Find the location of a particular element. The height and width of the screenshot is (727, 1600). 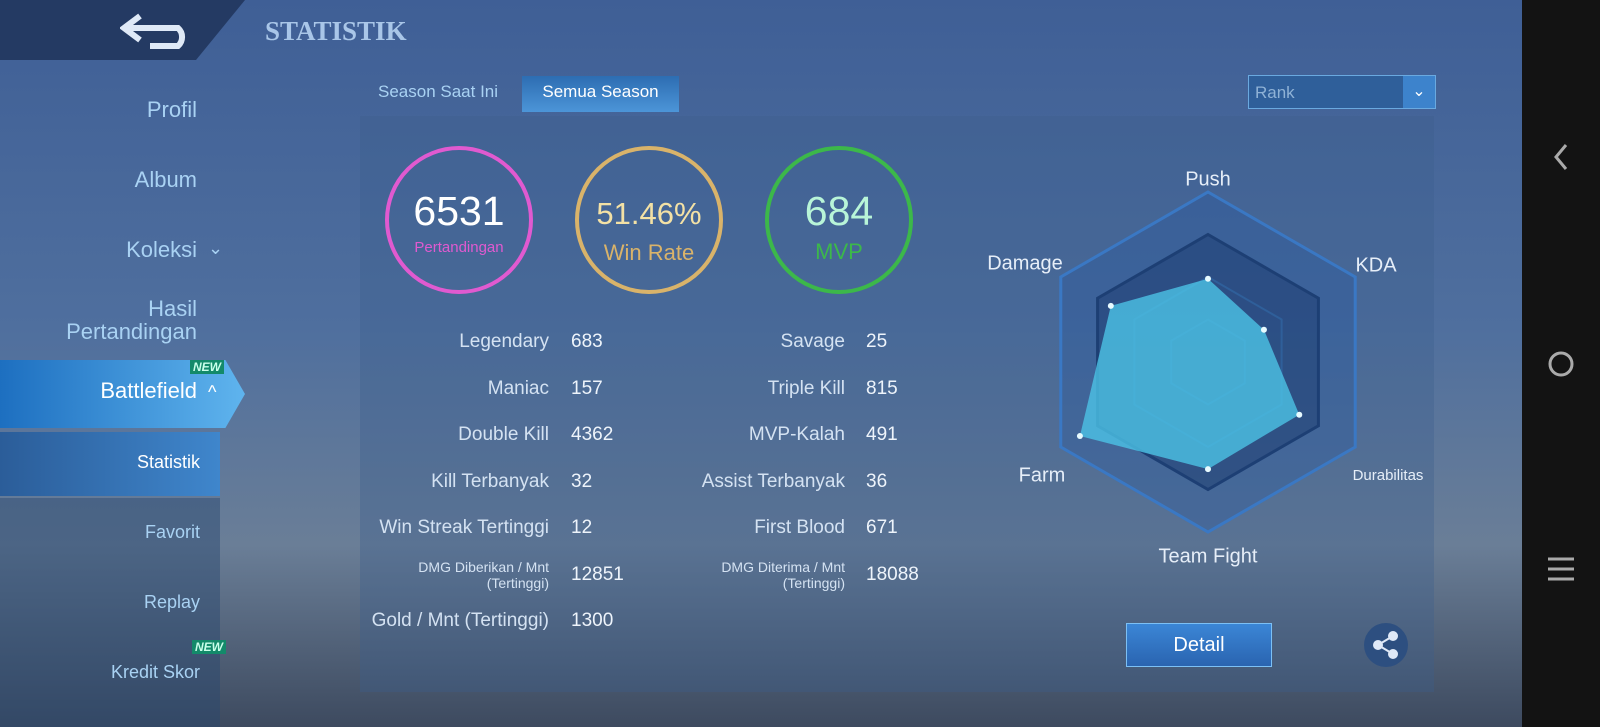

stat-value: 491 is located at coordinates (882, 434).